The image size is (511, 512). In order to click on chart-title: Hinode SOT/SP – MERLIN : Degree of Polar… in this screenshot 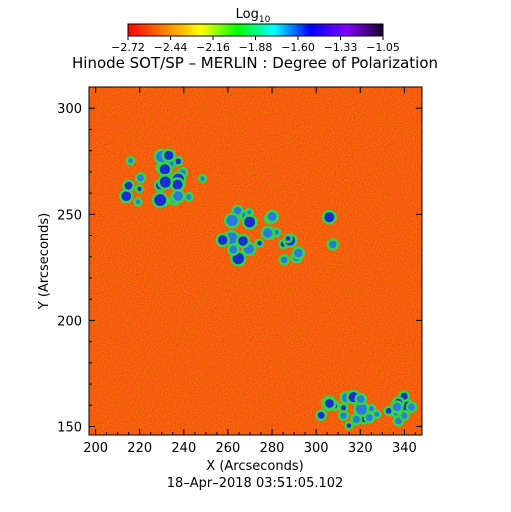, I will do `click(255, 63)`.